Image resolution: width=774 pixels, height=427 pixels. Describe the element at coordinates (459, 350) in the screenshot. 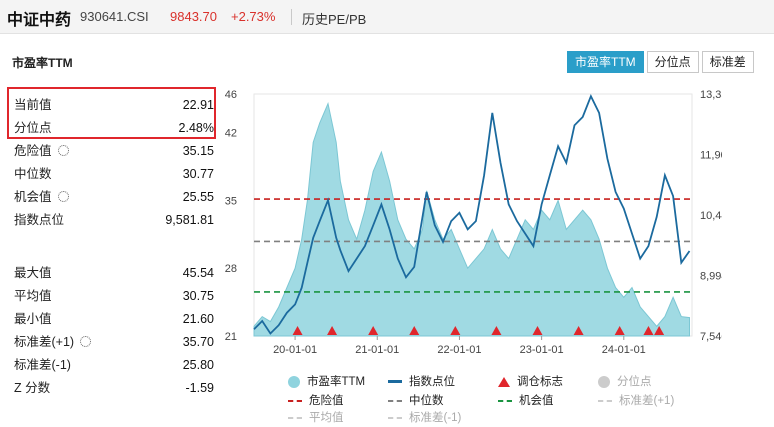

I see `x-tick-label: 22-01-01` at that location.